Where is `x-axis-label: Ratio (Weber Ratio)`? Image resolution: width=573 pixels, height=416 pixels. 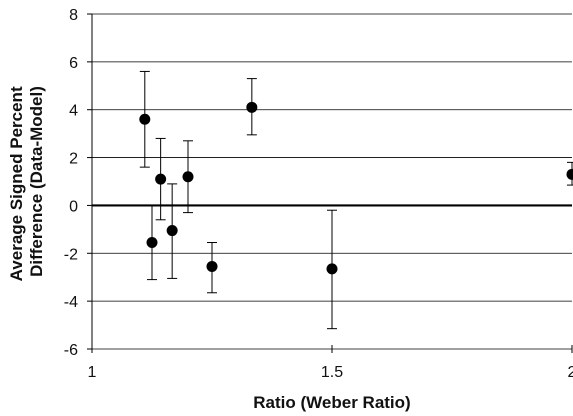 x-axis-label: Ratio (Weber Ratio) is located at coordinates (331, 402).